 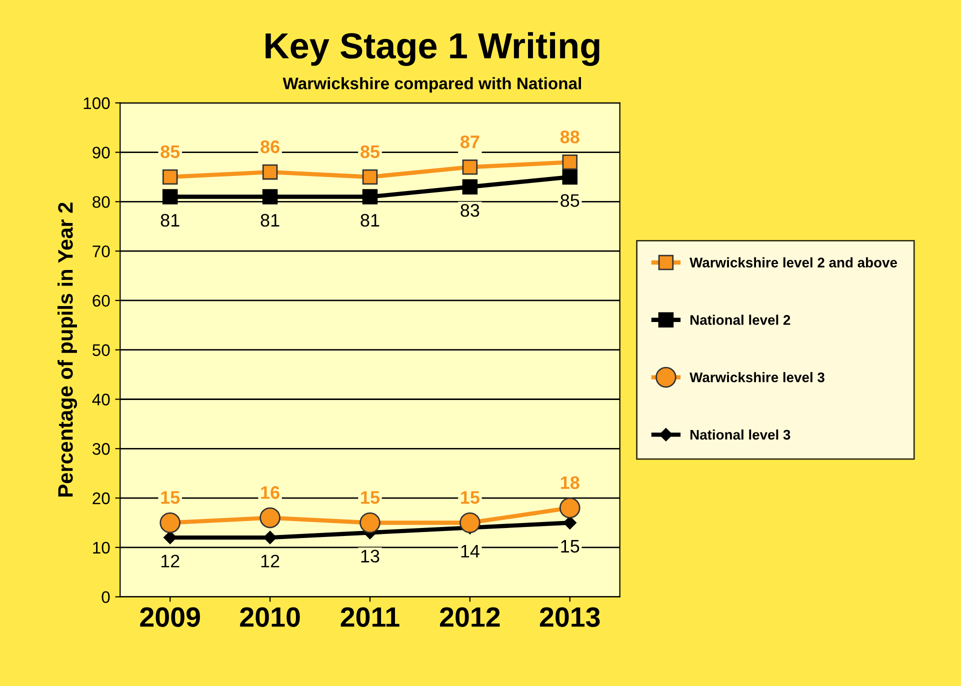 What do you see at coordinates (757, 377) in the screenshot?
I see `legend-label: Warwickshire level 3` at bounding box center [757, 377].